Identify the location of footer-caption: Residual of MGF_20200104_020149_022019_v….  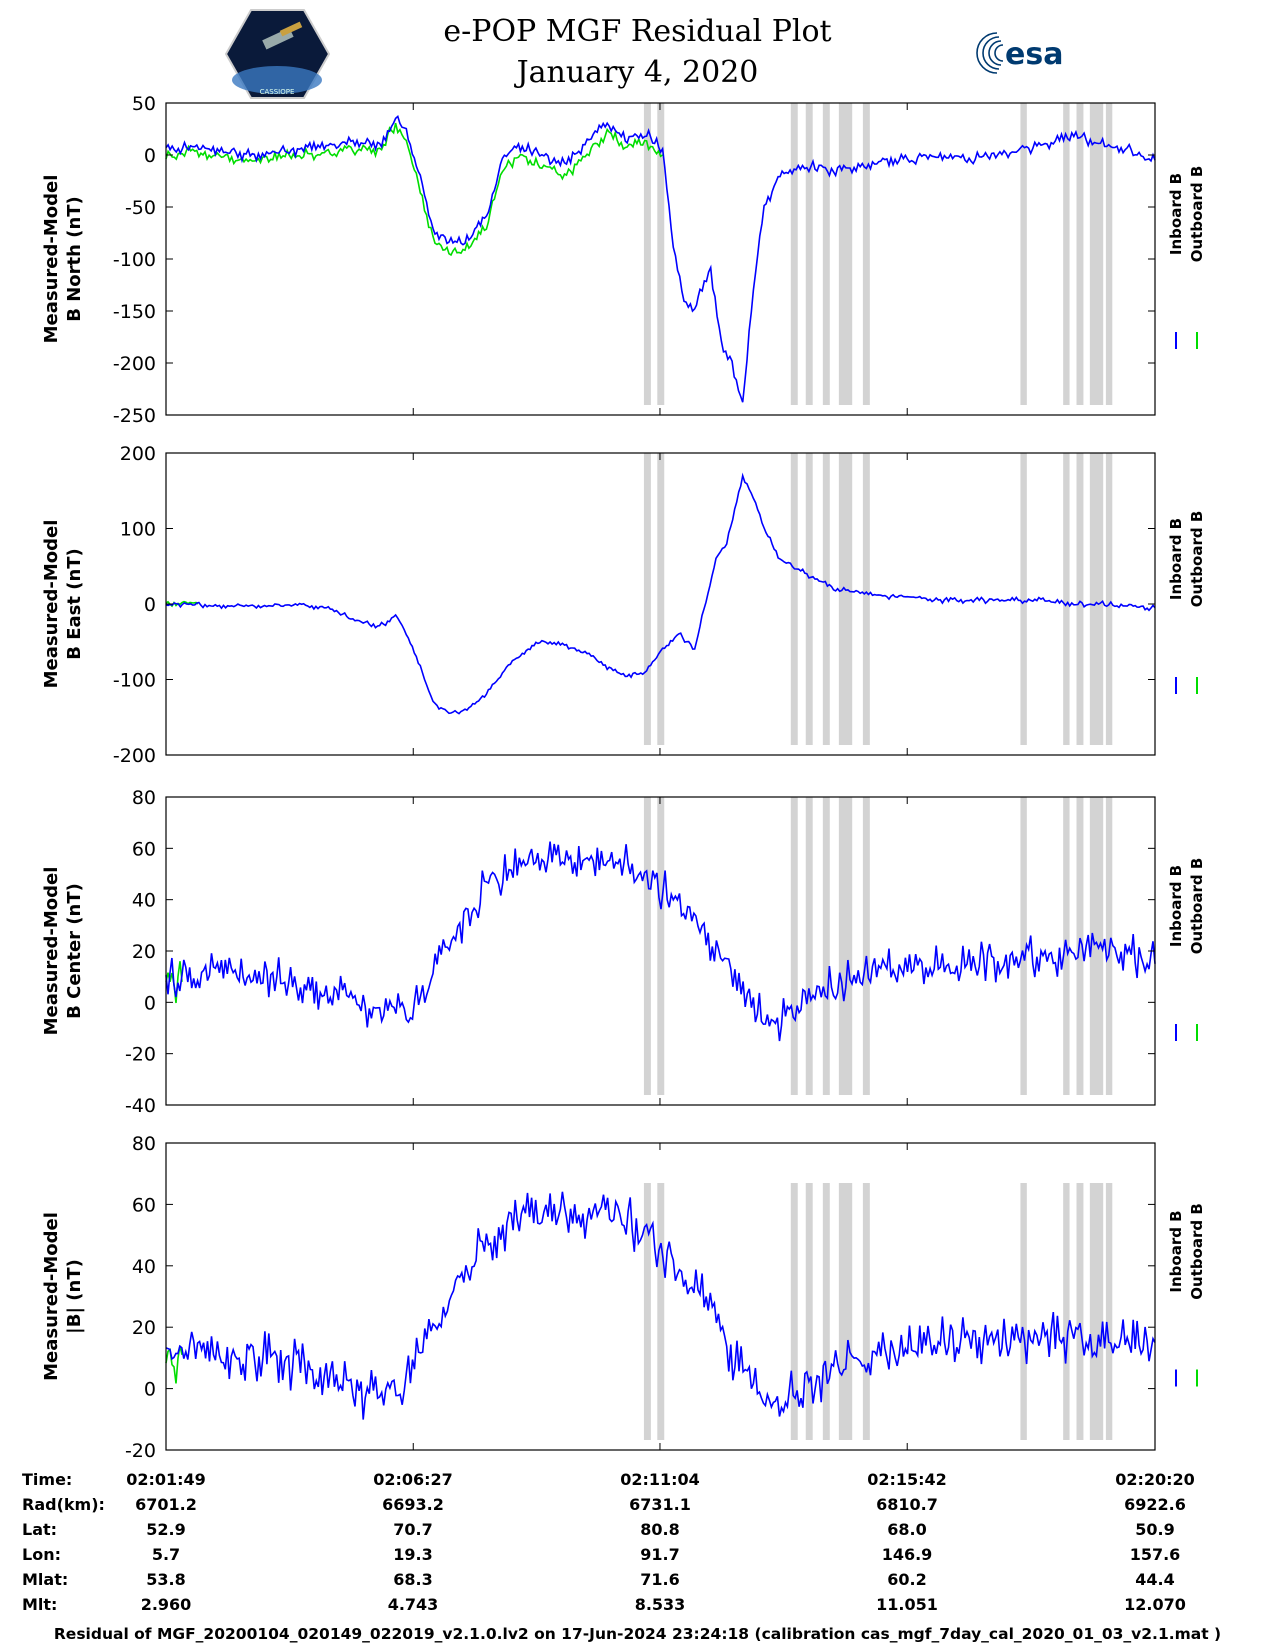
(637, 1634).